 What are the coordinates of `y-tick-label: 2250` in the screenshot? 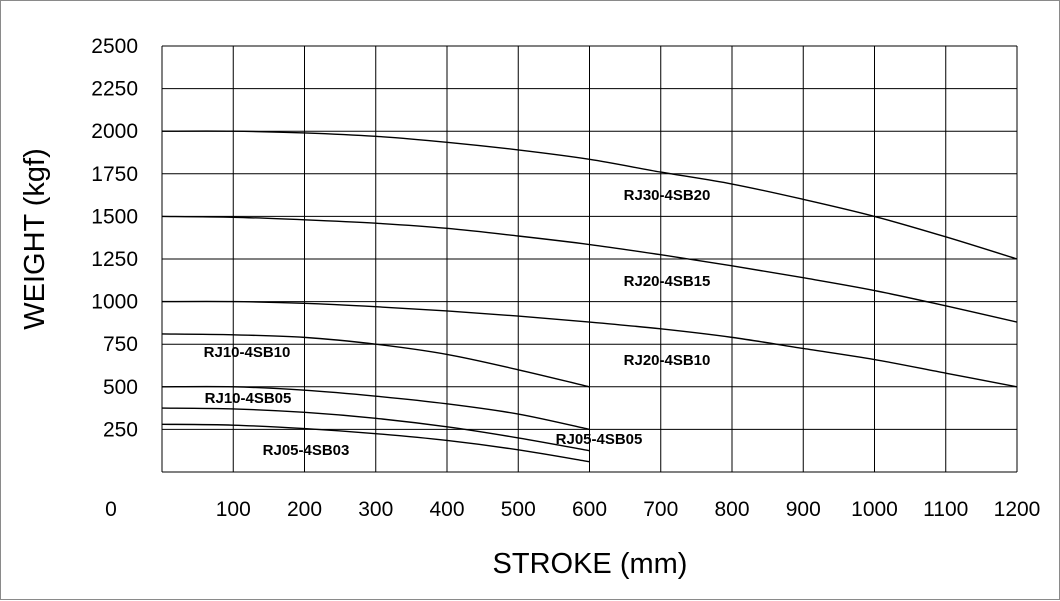 It's located at (114, 89).